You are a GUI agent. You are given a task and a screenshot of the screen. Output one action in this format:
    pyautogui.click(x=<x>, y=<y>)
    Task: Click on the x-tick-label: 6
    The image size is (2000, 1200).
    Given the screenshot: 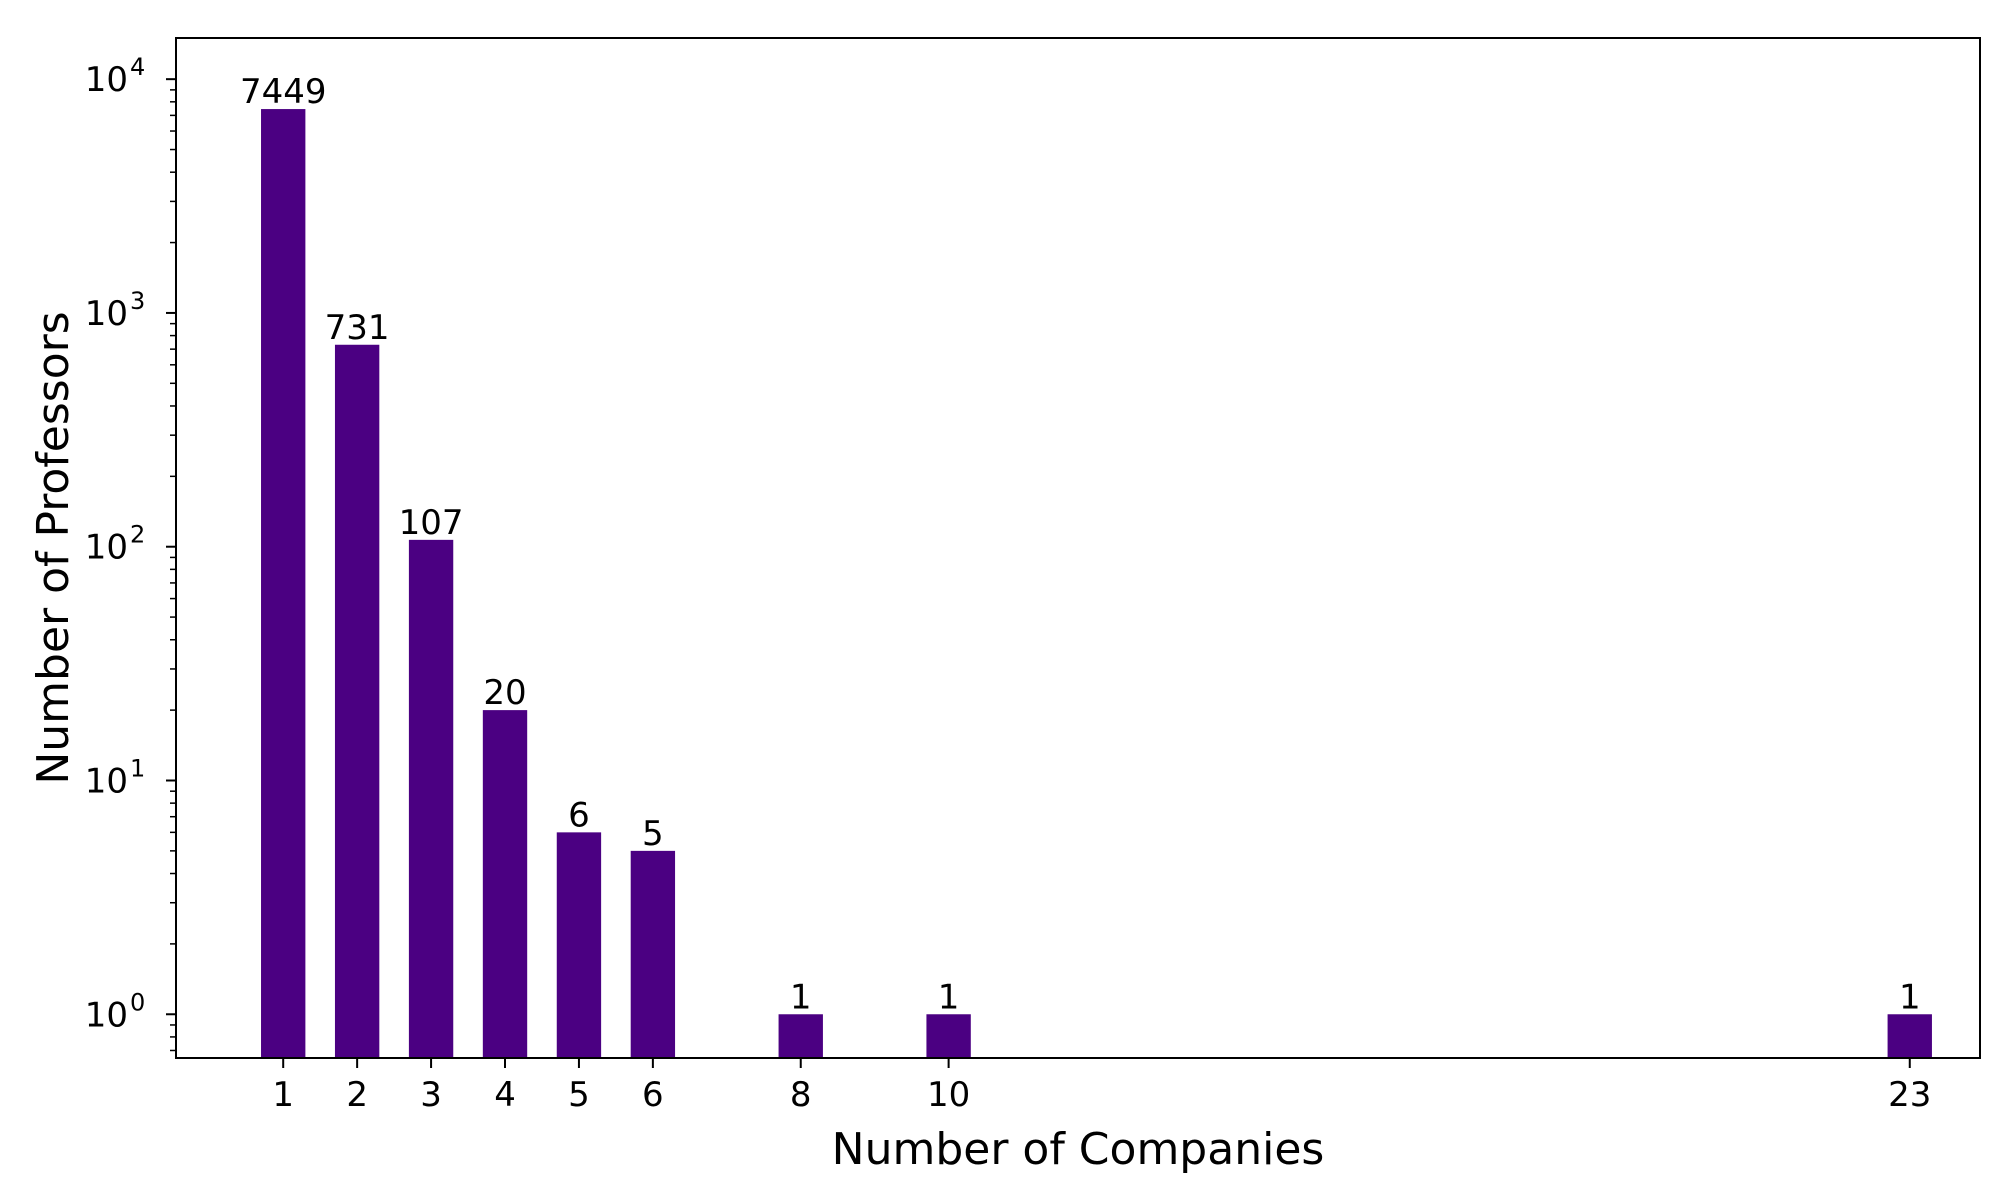 What is the action you would take?
    pyautogui.click(x=653, y=1095)
    